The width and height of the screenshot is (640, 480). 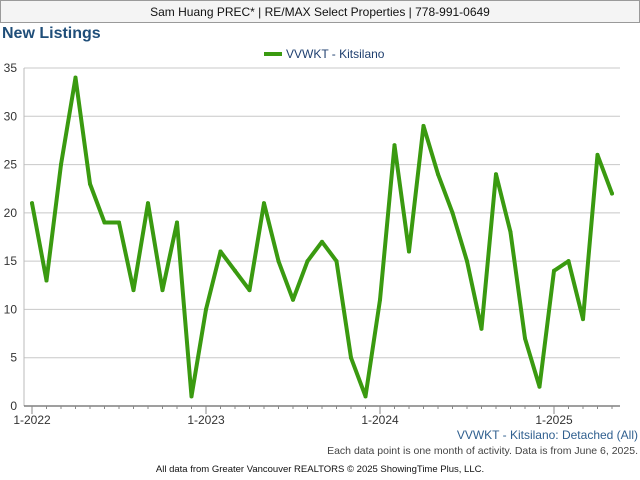 I want to click on y-tick-label: 35, so click(x=11, y=68).